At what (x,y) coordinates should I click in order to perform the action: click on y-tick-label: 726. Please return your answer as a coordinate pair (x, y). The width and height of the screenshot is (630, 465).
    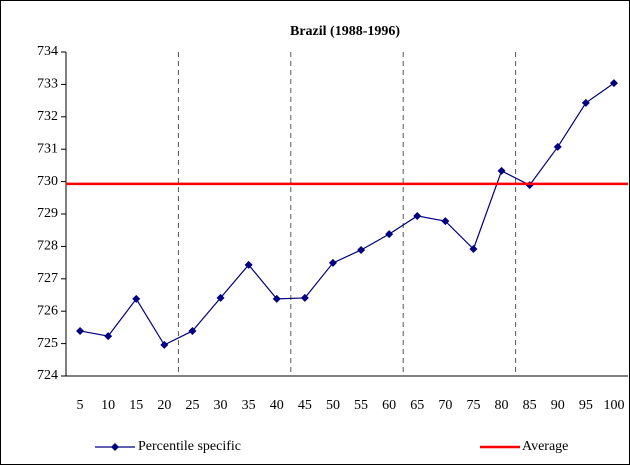
    Looking at the image, I should click on (47, 310).